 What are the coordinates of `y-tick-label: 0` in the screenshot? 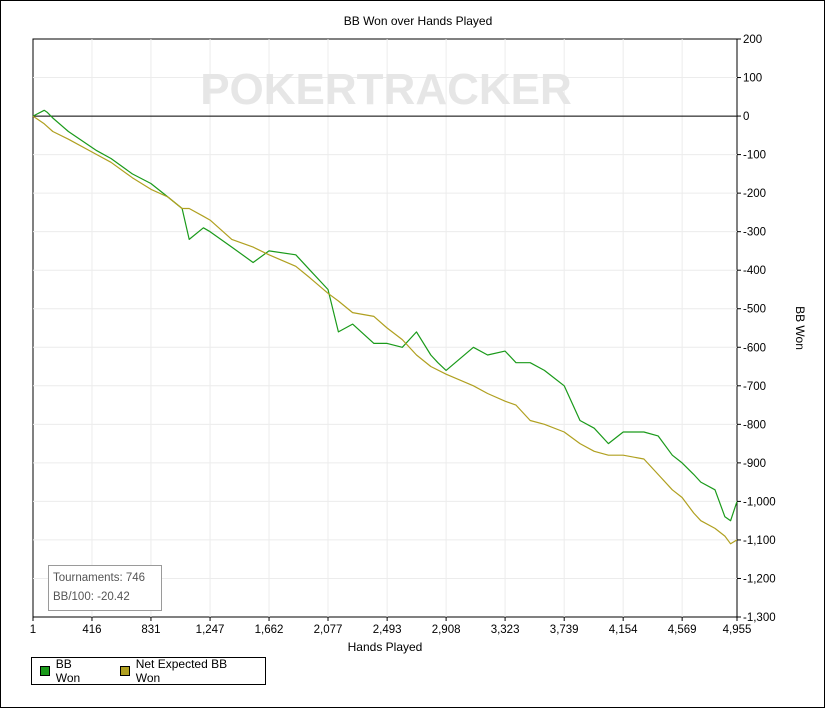 It's located at (746, 117).